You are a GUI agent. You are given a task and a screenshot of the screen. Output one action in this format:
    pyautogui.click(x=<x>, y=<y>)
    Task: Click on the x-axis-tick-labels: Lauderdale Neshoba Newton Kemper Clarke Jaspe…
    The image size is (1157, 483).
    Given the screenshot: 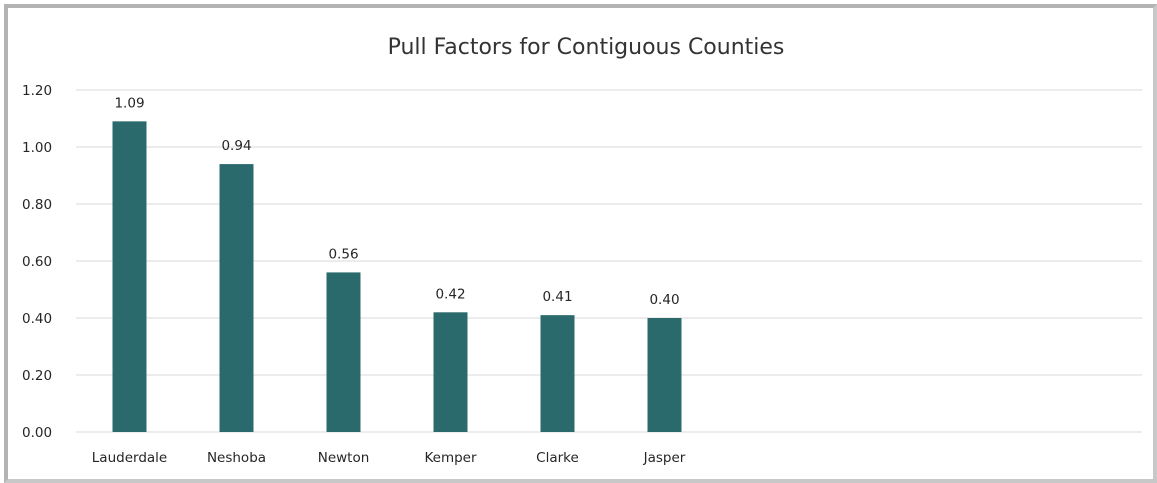 What is the action you would take?
    pyautogui.click(x=389, y=458)
    